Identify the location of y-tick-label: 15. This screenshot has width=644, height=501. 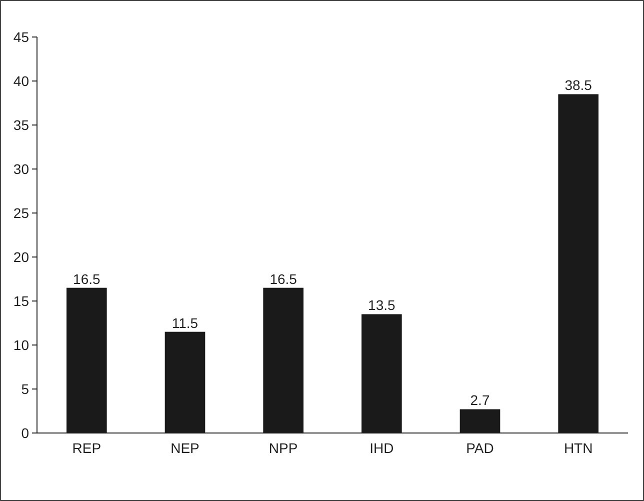
(21, 300).